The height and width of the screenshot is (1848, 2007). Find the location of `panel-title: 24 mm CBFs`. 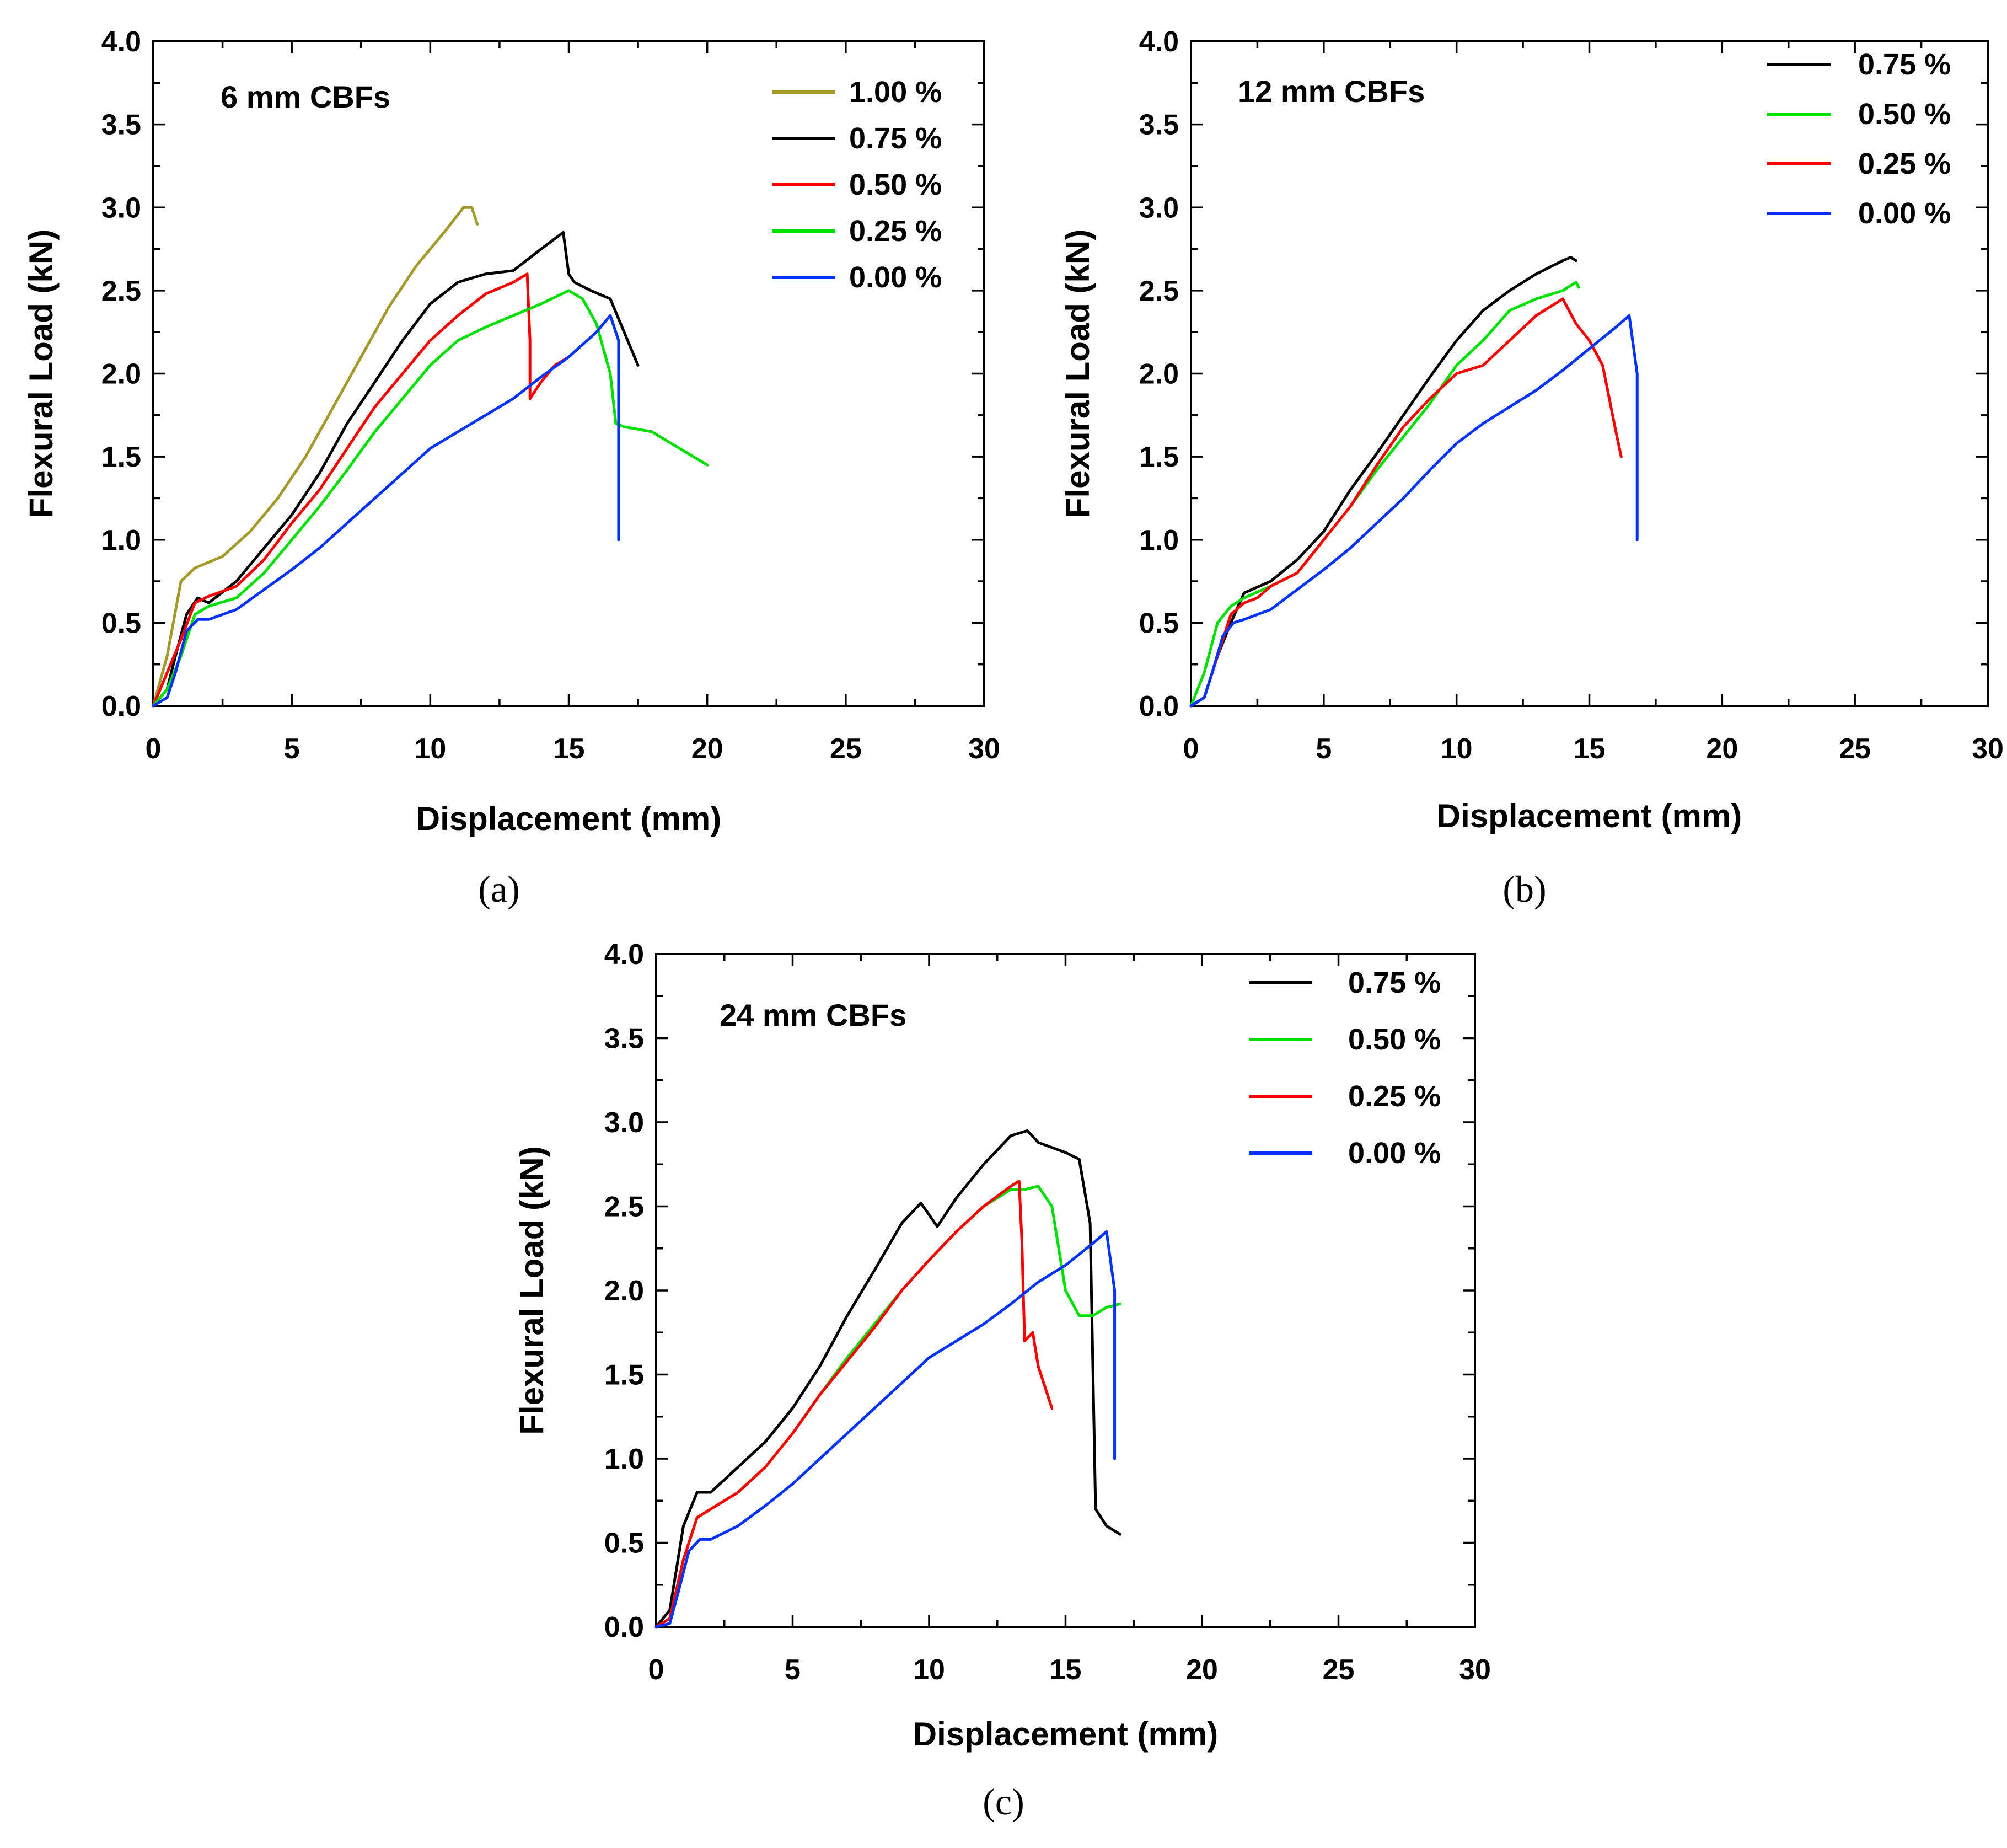

panel-title: 24 mm CBFs is located at coordinates (813, 1015).